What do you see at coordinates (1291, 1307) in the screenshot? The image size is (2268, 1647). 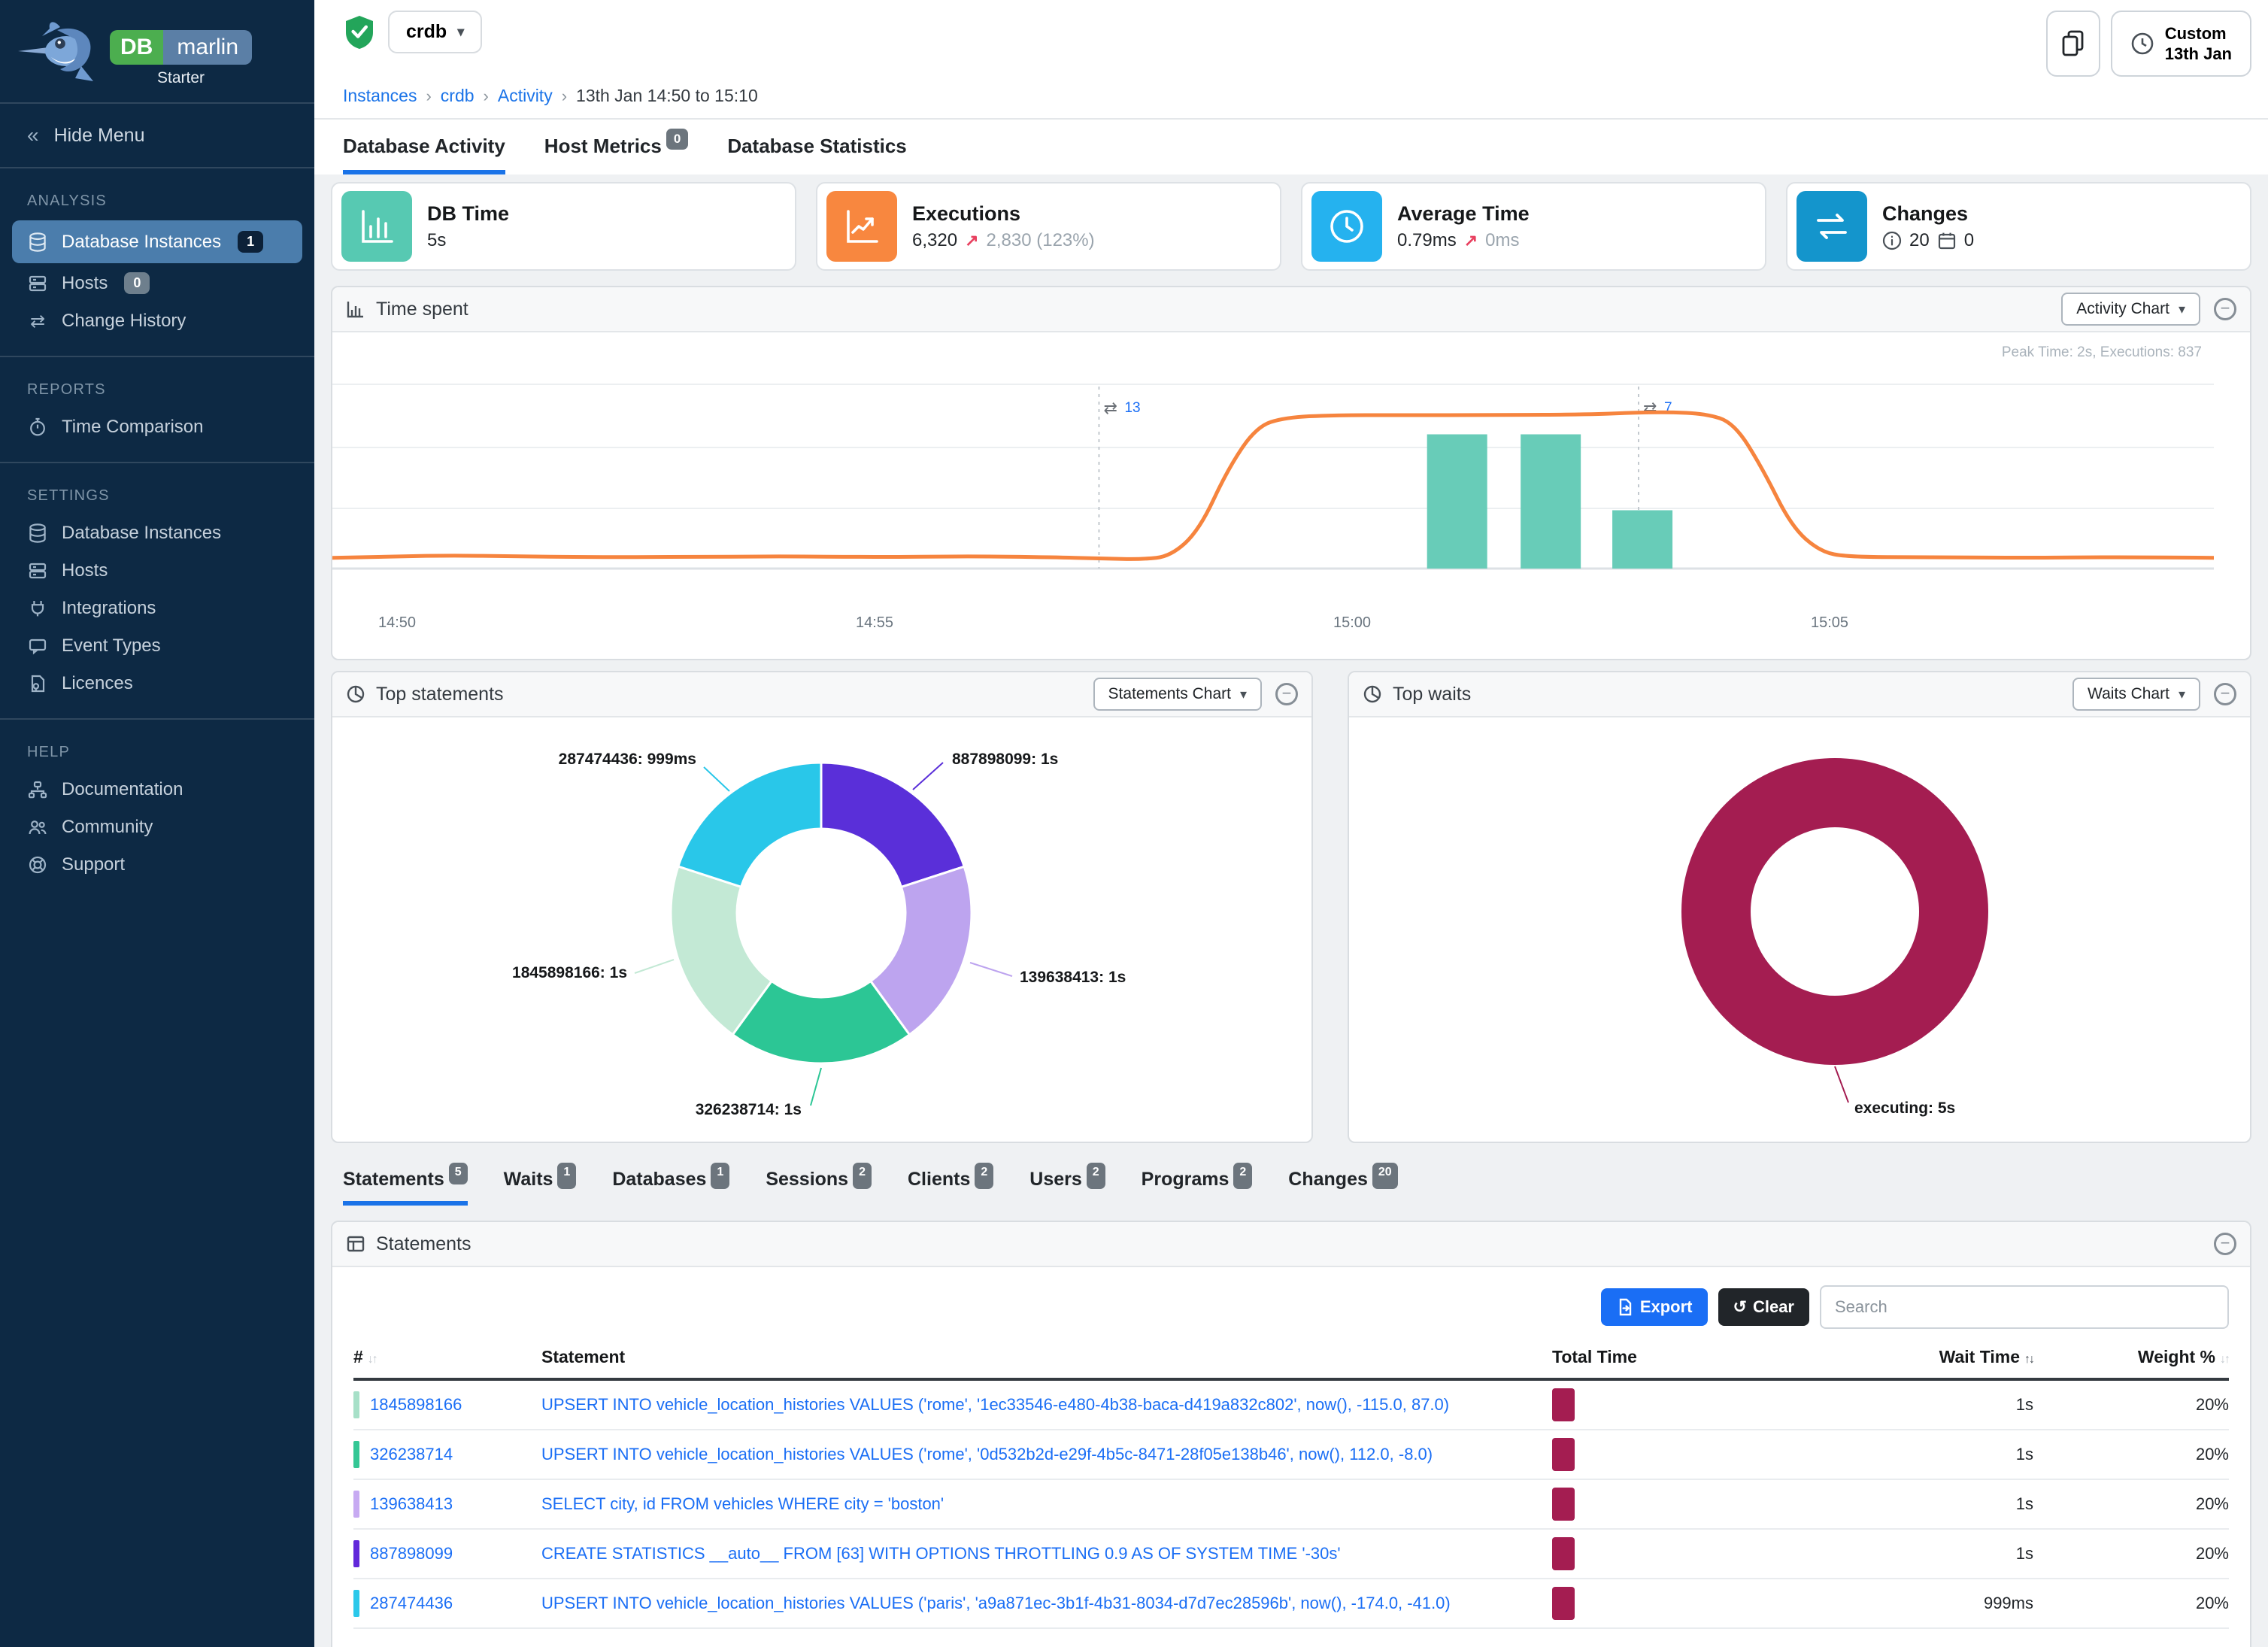 I see `statements-toolbar: Export ↺ Clear` at bounding box center [1291, 1307].